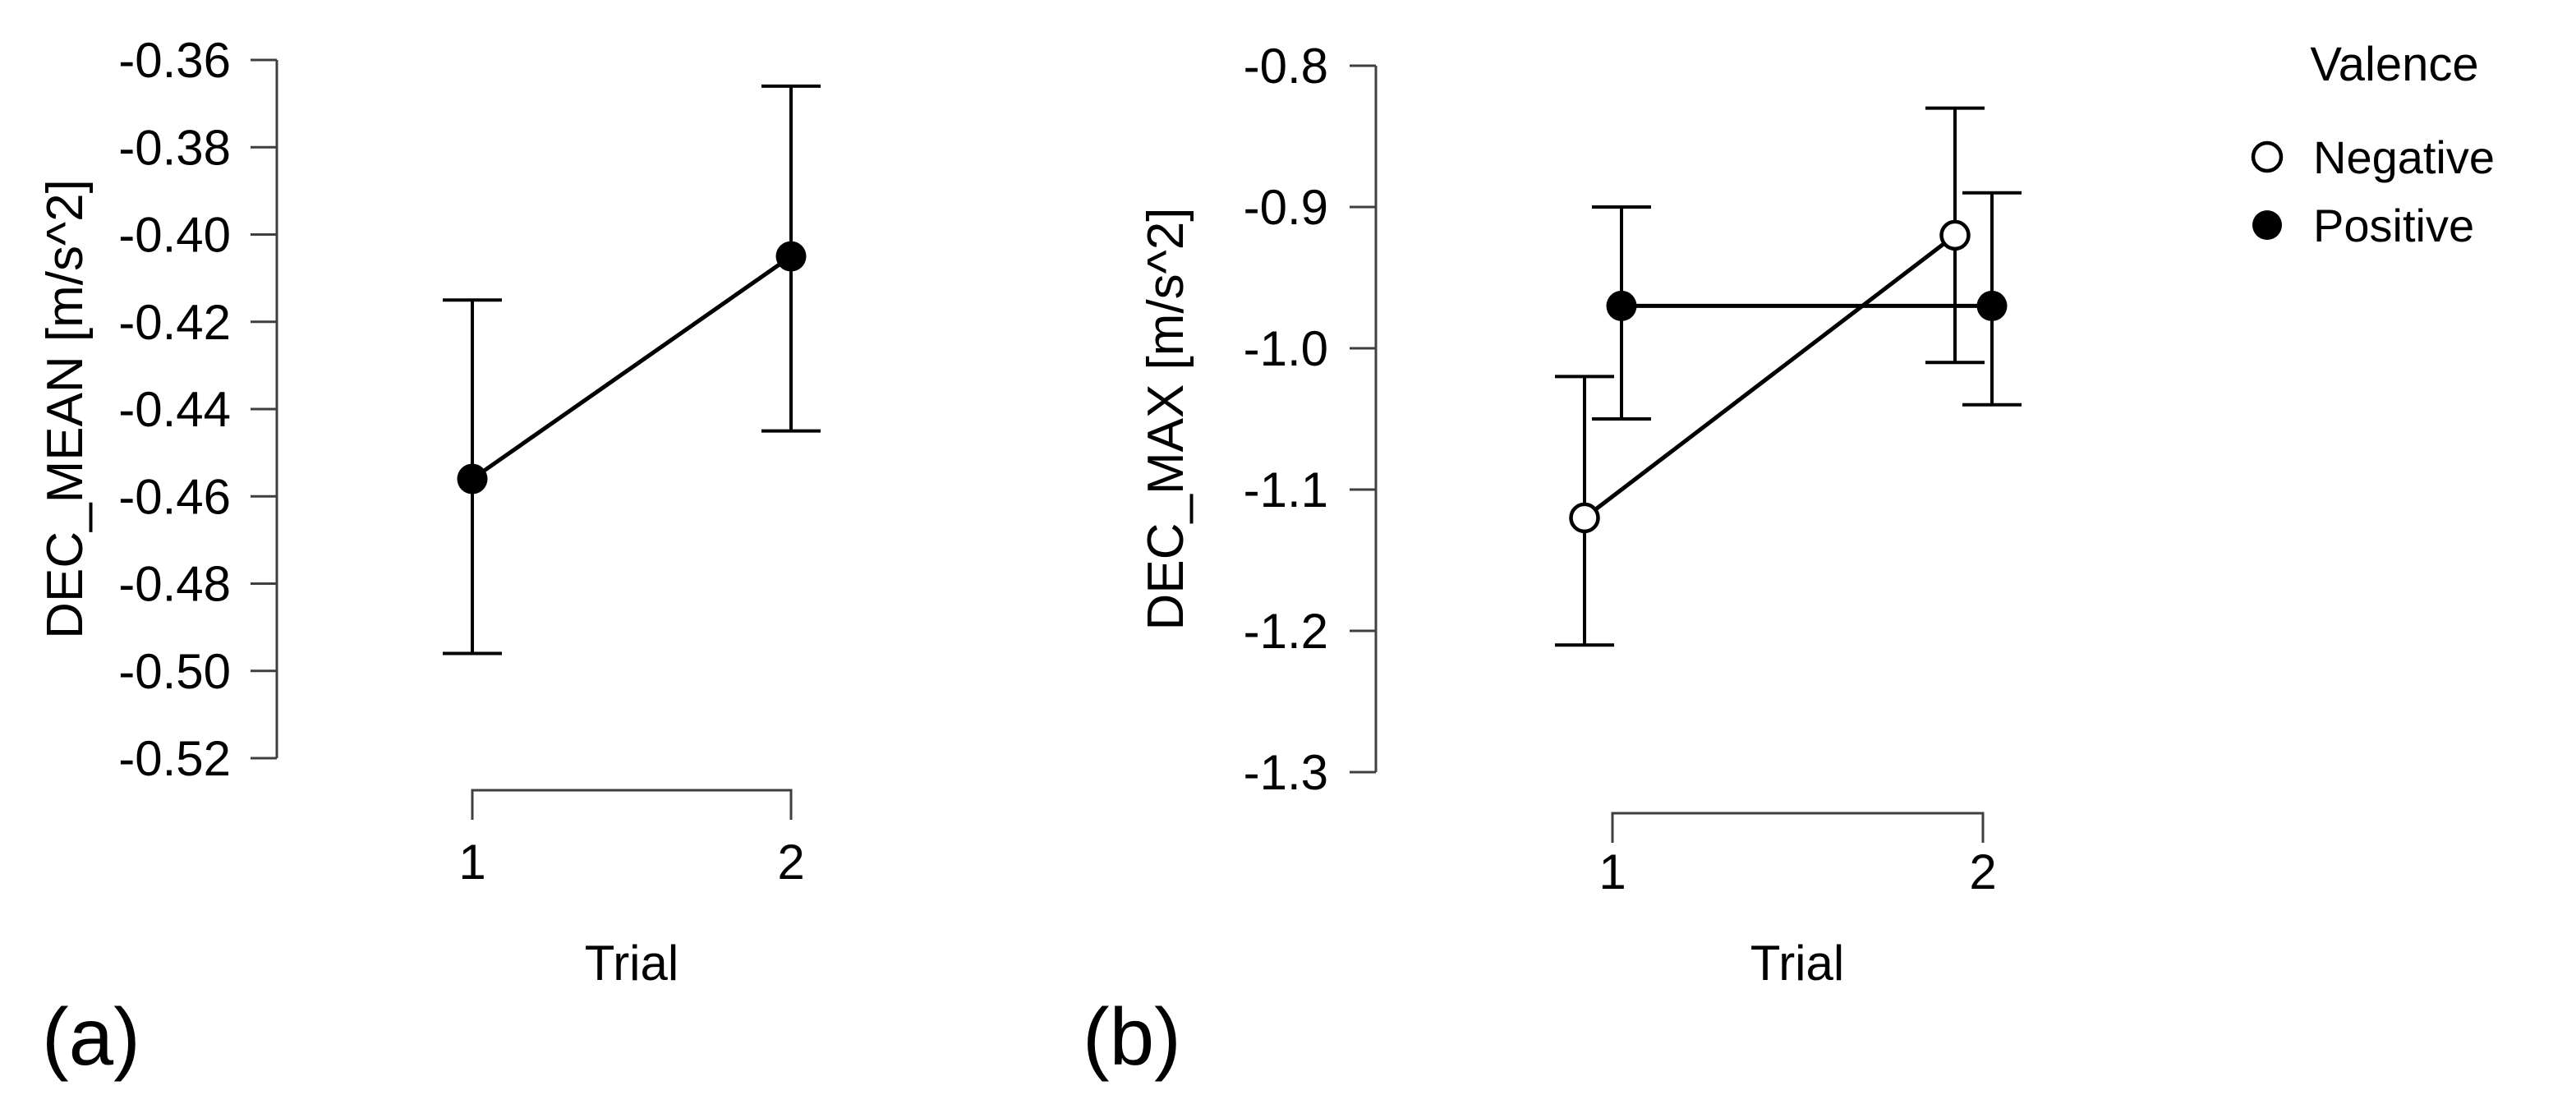 The image size is (2576, 1104). What do you see at coordinates (174, 148) in the screenshot?
I see `y-tick-label: -0.38` at bounding box center [174, 148].